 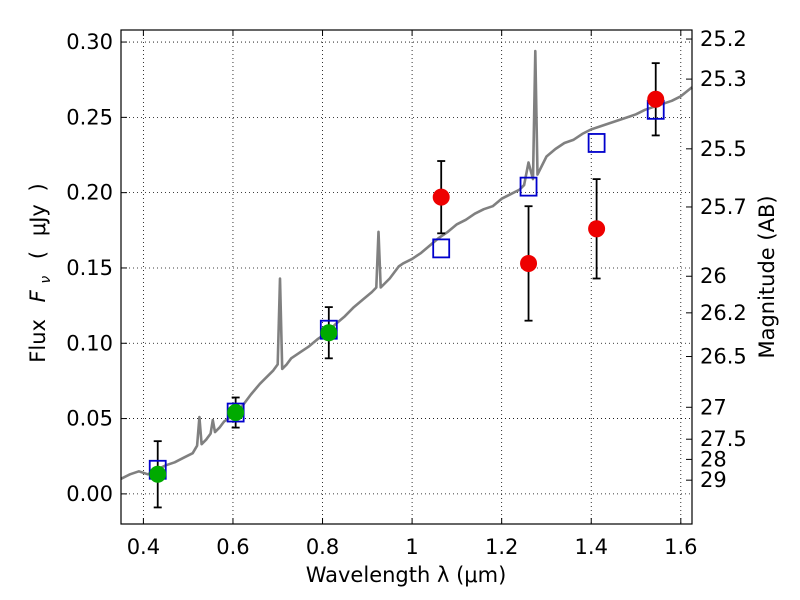 I want to click on mag-tick-label: 27, so click(x=713, y=407).